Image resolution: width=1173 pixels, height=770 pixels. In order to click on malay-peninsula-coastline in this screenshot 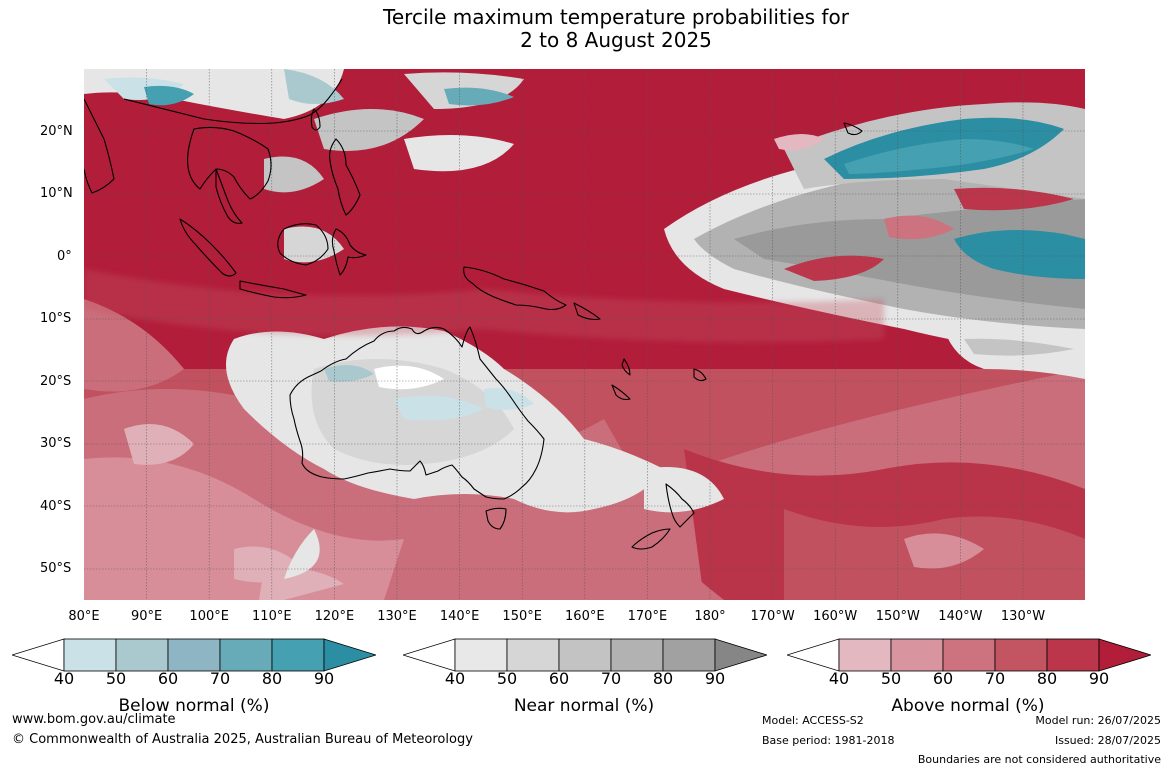, I will do `click(229, 196)`.